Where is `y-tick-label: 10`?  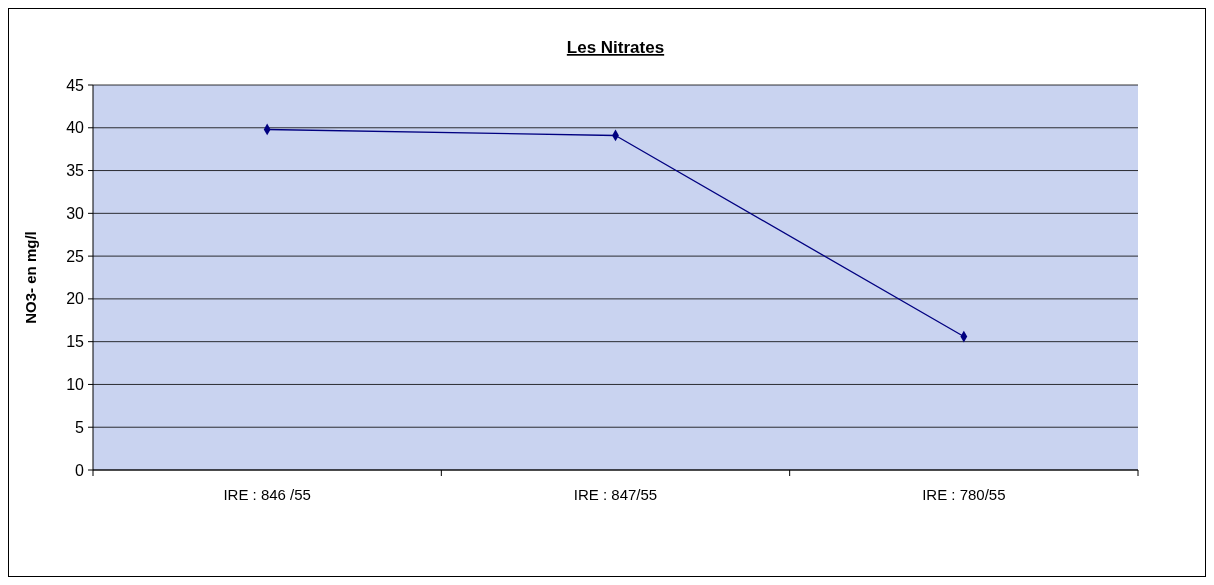
y-tick-label: 10 is located at coordinates (75, 385).